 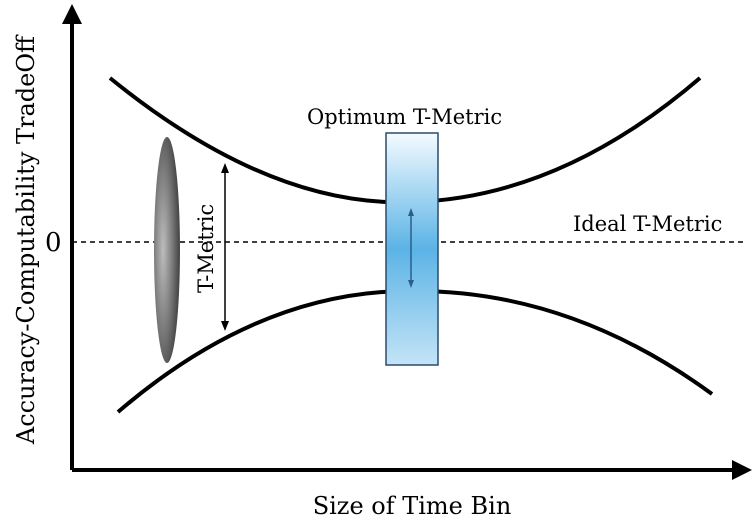 I want to click on variance-ellipse, so click(x=167, y=250).